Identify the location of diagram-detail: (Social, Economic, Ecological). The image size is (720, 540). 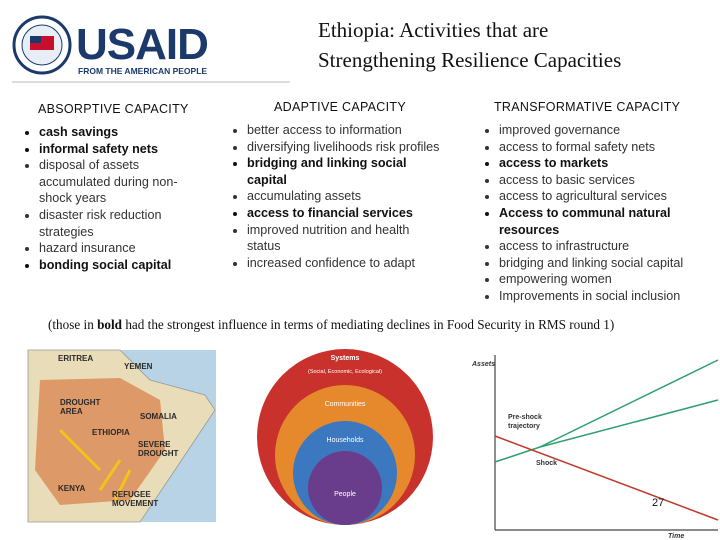
(345, 372).